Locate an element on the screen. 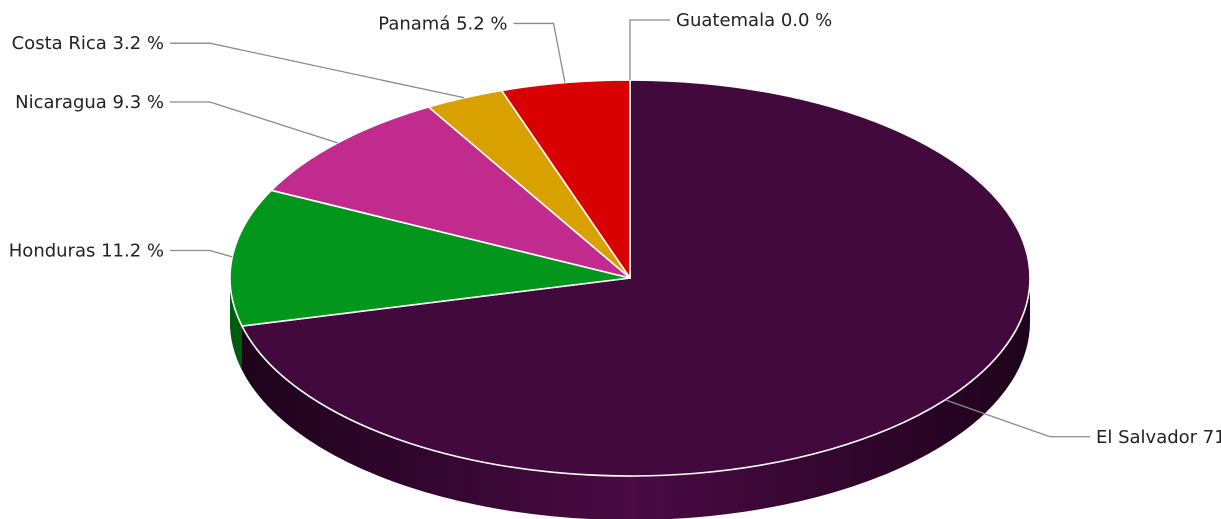  label-nicaragua: Nicaragua 9.3 % is located at coordinates (89, 102).